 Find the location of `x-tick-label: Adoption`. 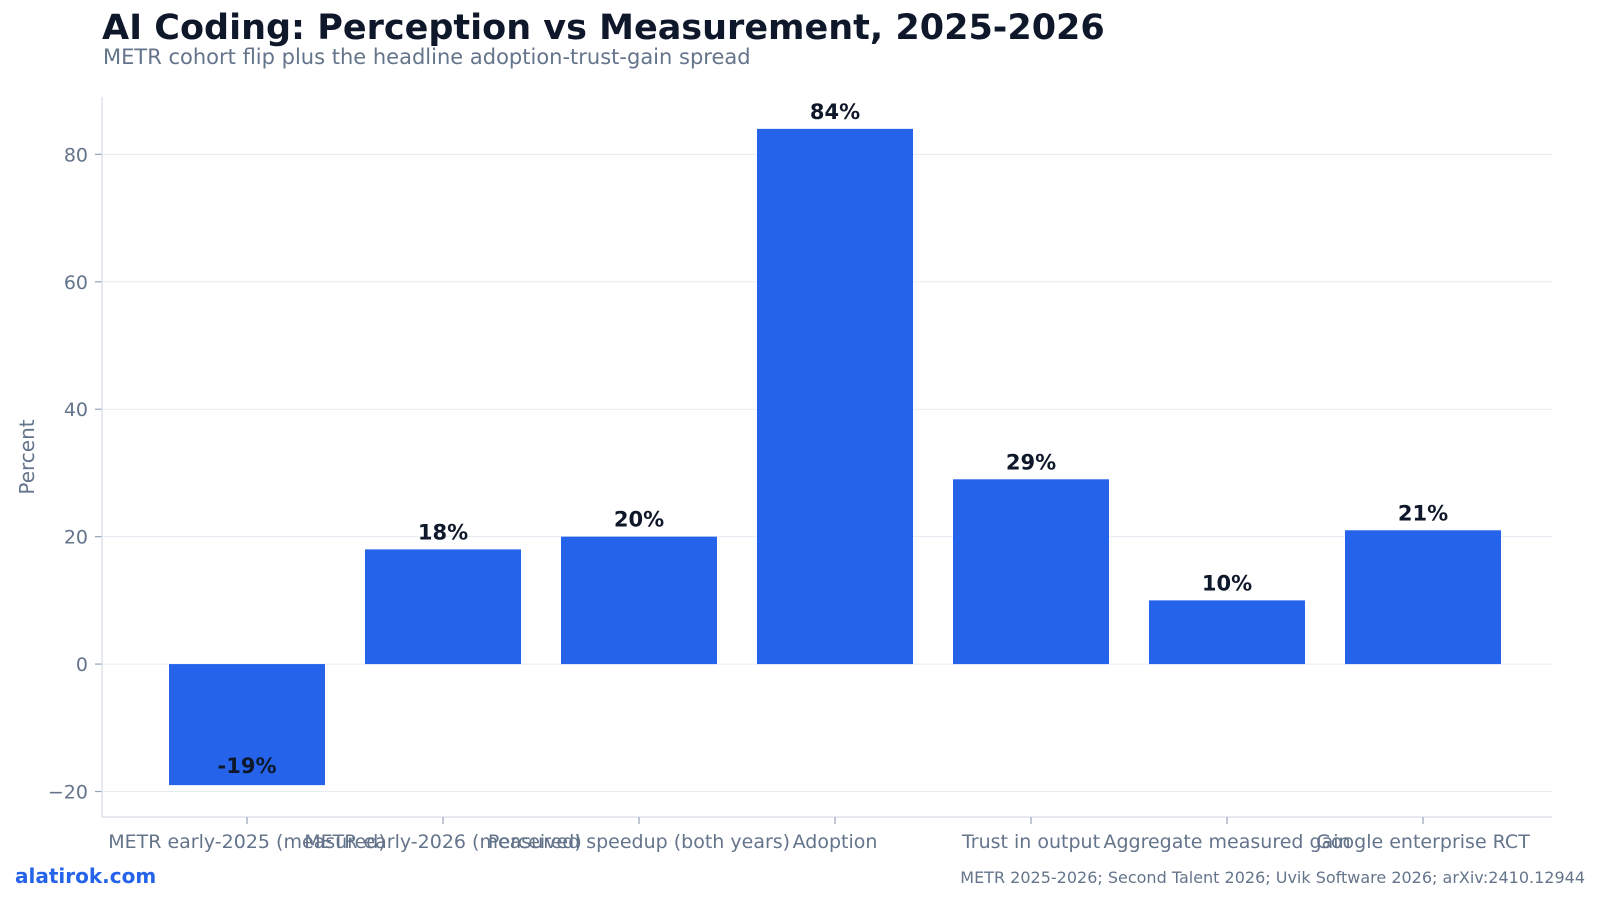

x-tick-label: Adoption is located at coordinates (835, 842).